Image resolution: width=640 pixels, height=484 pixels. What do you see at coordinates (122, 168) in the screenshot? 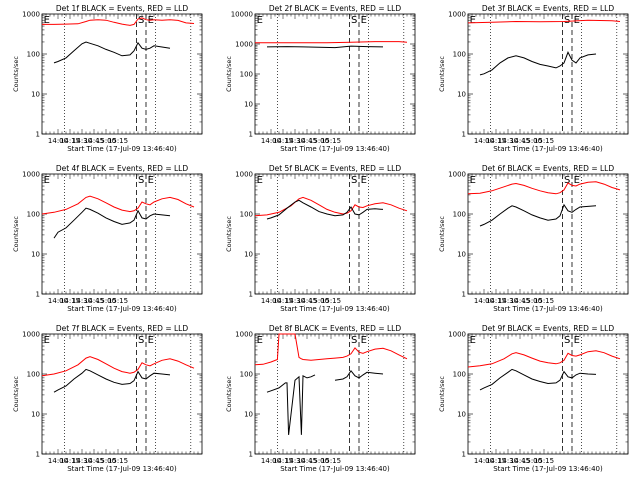
I see `chart-title: Det 4f BLACK = Events, RED = LLD` at bounding box center [122, 168].